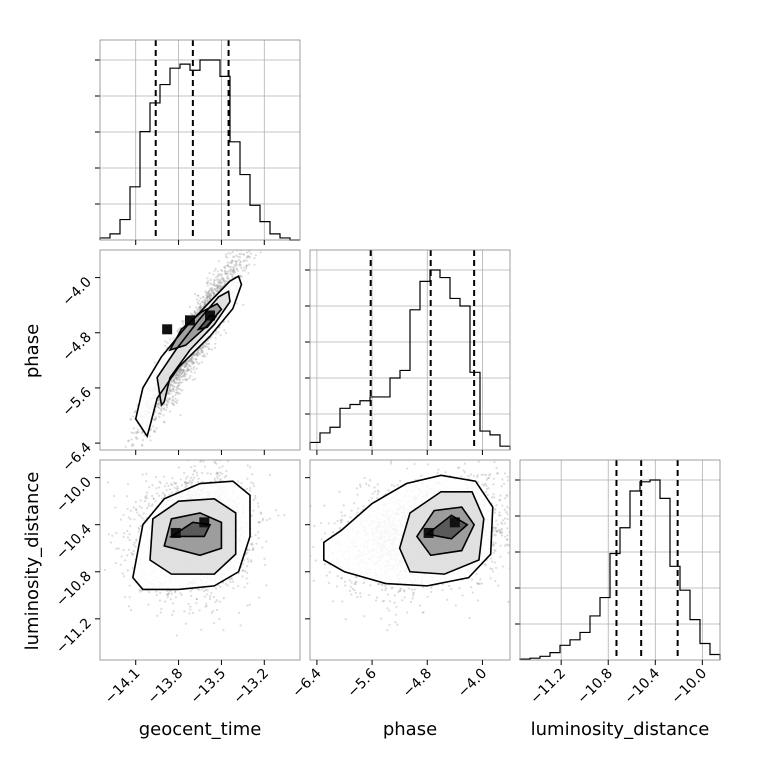 This screenshot has width=760, height=760. I want to click on x-tick-label-luminosity_distance-3: −10.0, so click(690, 687).